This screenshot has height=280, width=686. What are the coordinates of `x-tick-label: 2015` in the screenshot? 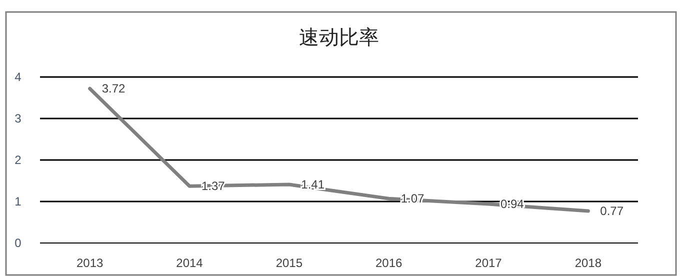 It's located at (289, 263).